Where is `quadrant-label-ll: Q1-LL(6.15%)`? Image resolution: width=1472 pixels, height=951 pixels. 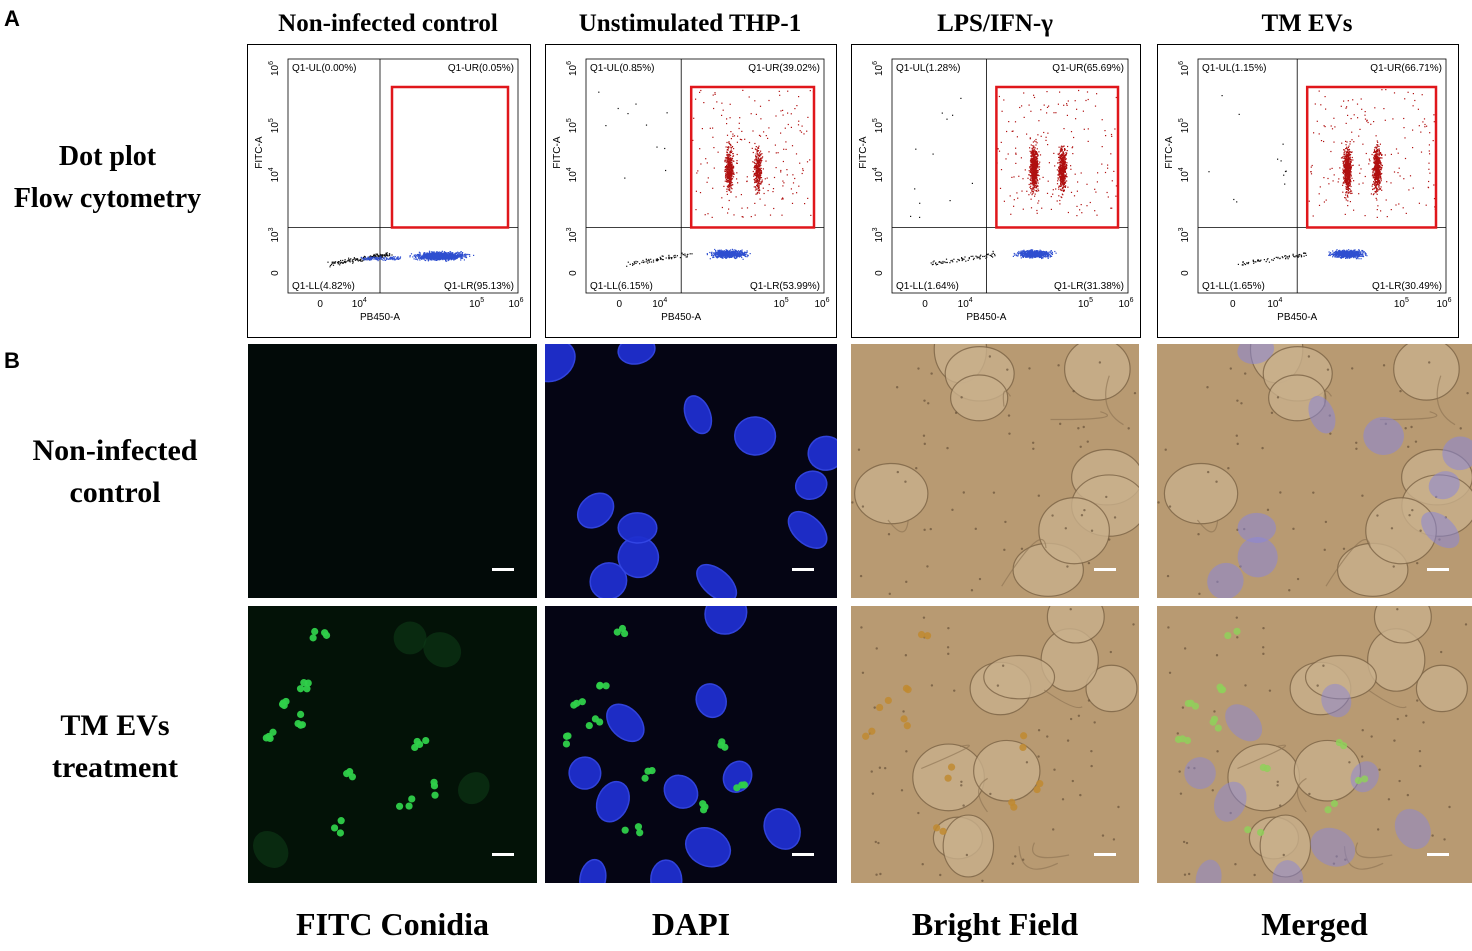 quadrant-label-ll: Q1-LL(6.15%) is located at coordinates (621, 286).